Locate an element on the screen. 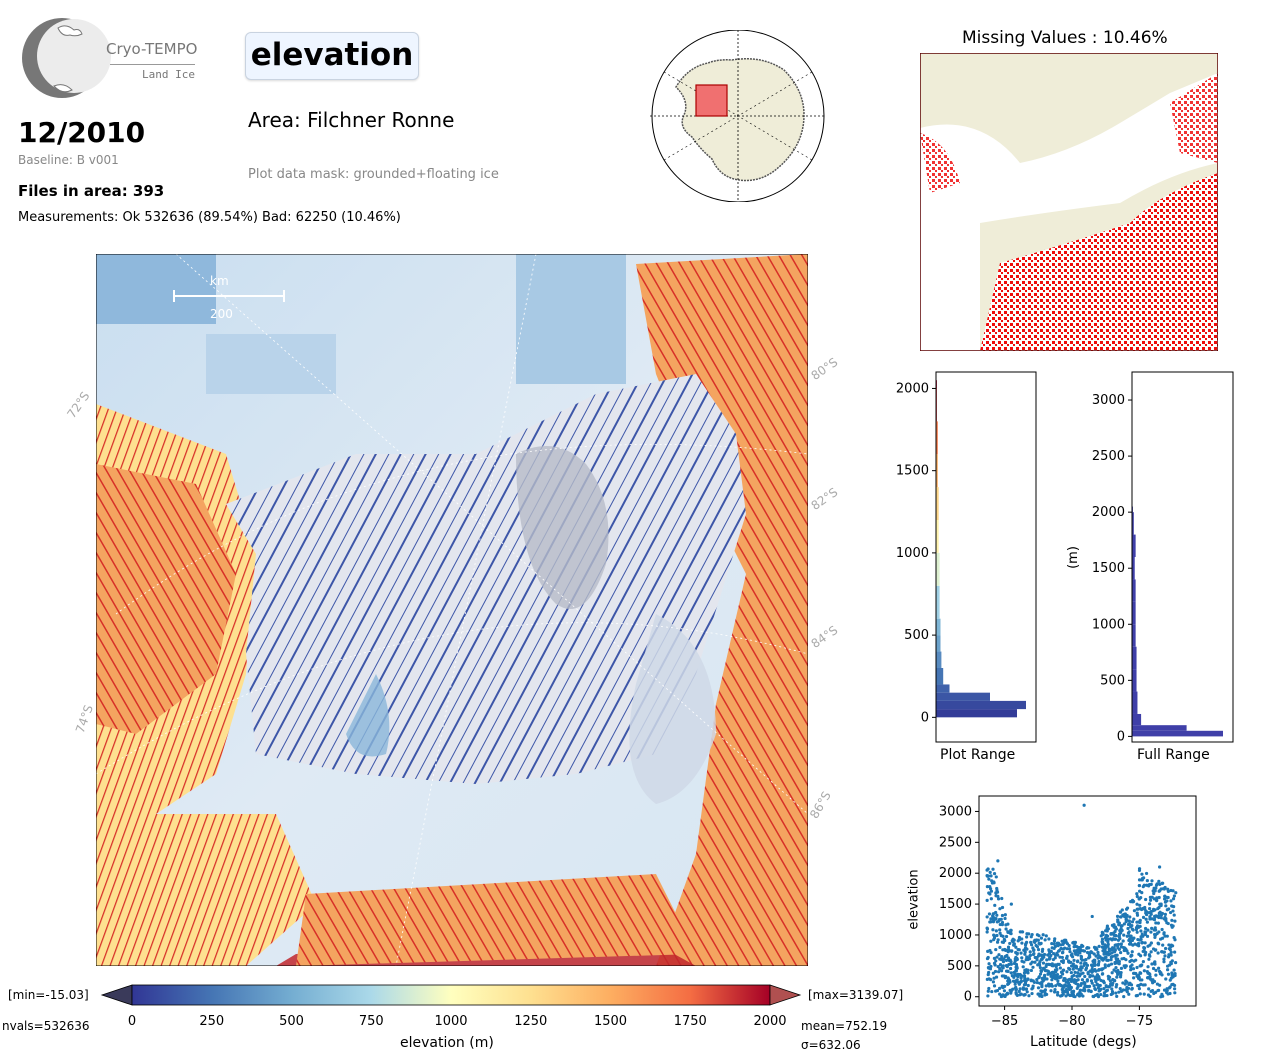  colorbar-min: [min=-15.03] is located at coordinates (48, 995).